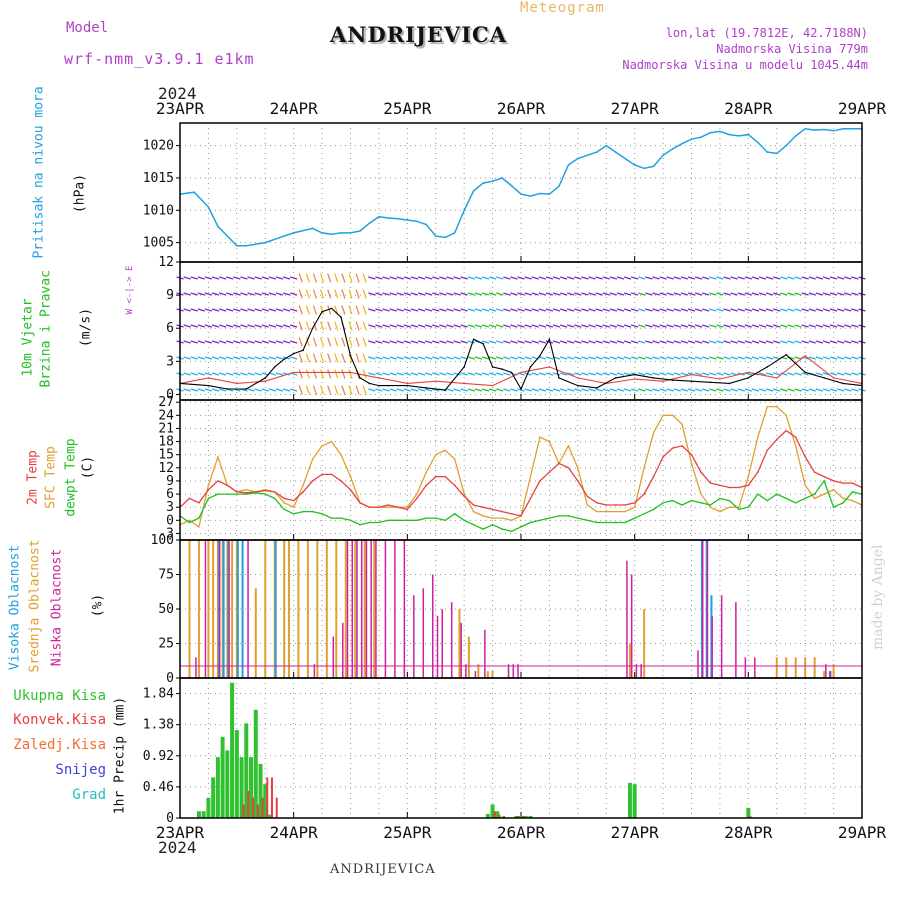 The width and height of the screenshot is (900, 900). Describe the element at coordinates (166, 468) in the screenshot. I see `y-tick-label: 12` at that location.